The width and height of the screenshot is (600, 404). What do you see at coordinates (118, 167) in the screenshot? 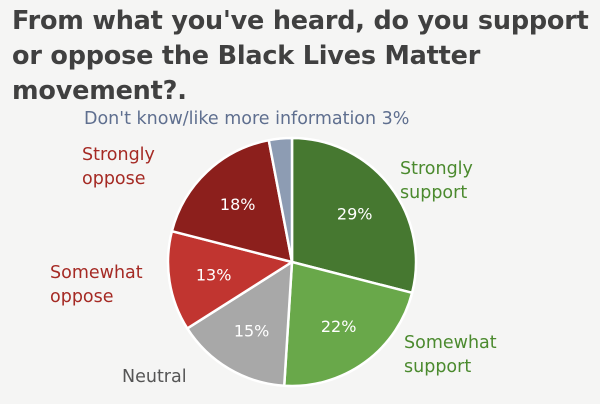
I see `slice-category-label-4: Strongly oppose` at bounding box center [118, 167].